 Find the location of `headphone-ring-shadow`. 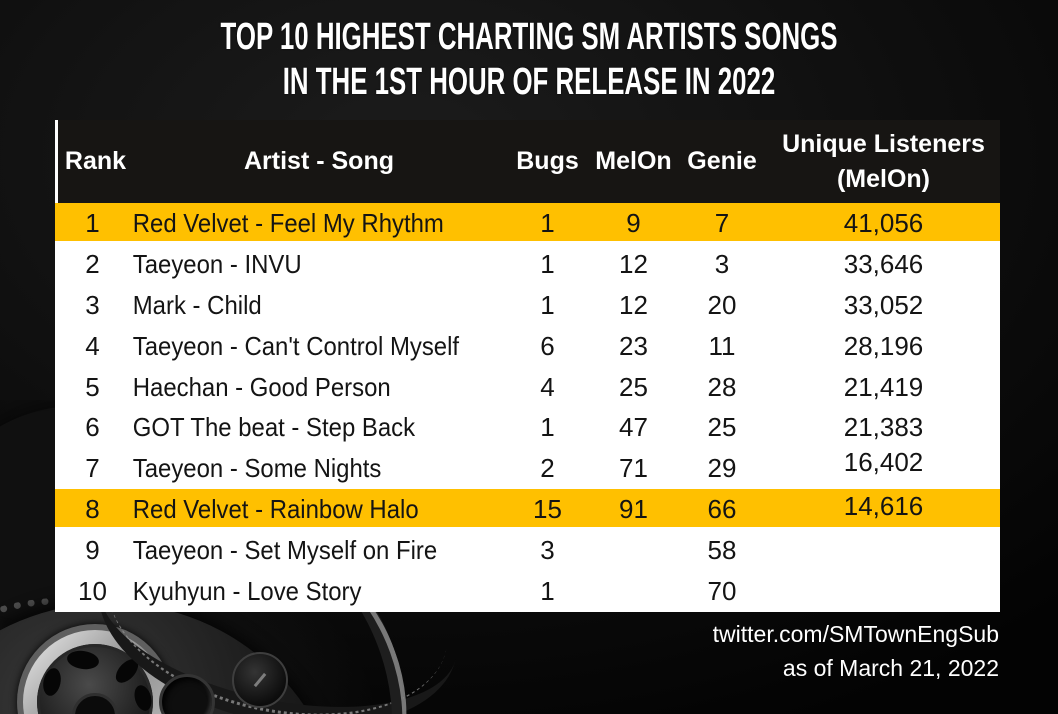

headphone-ring-shadow is located at coordinates (95, 669).